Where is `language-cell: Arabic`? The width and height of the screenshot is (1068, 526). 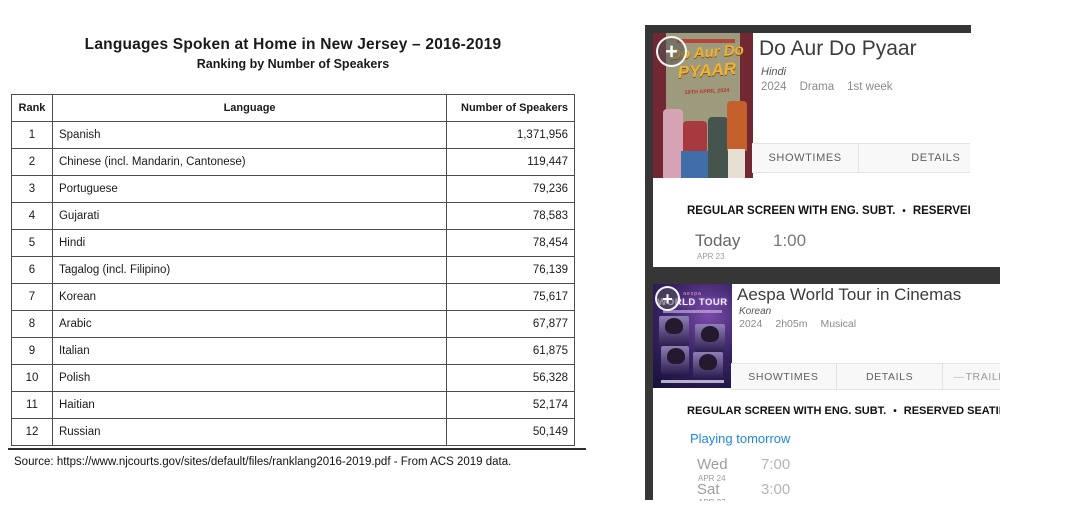 language-cell: Arabic is located at coordinates (249, 324).